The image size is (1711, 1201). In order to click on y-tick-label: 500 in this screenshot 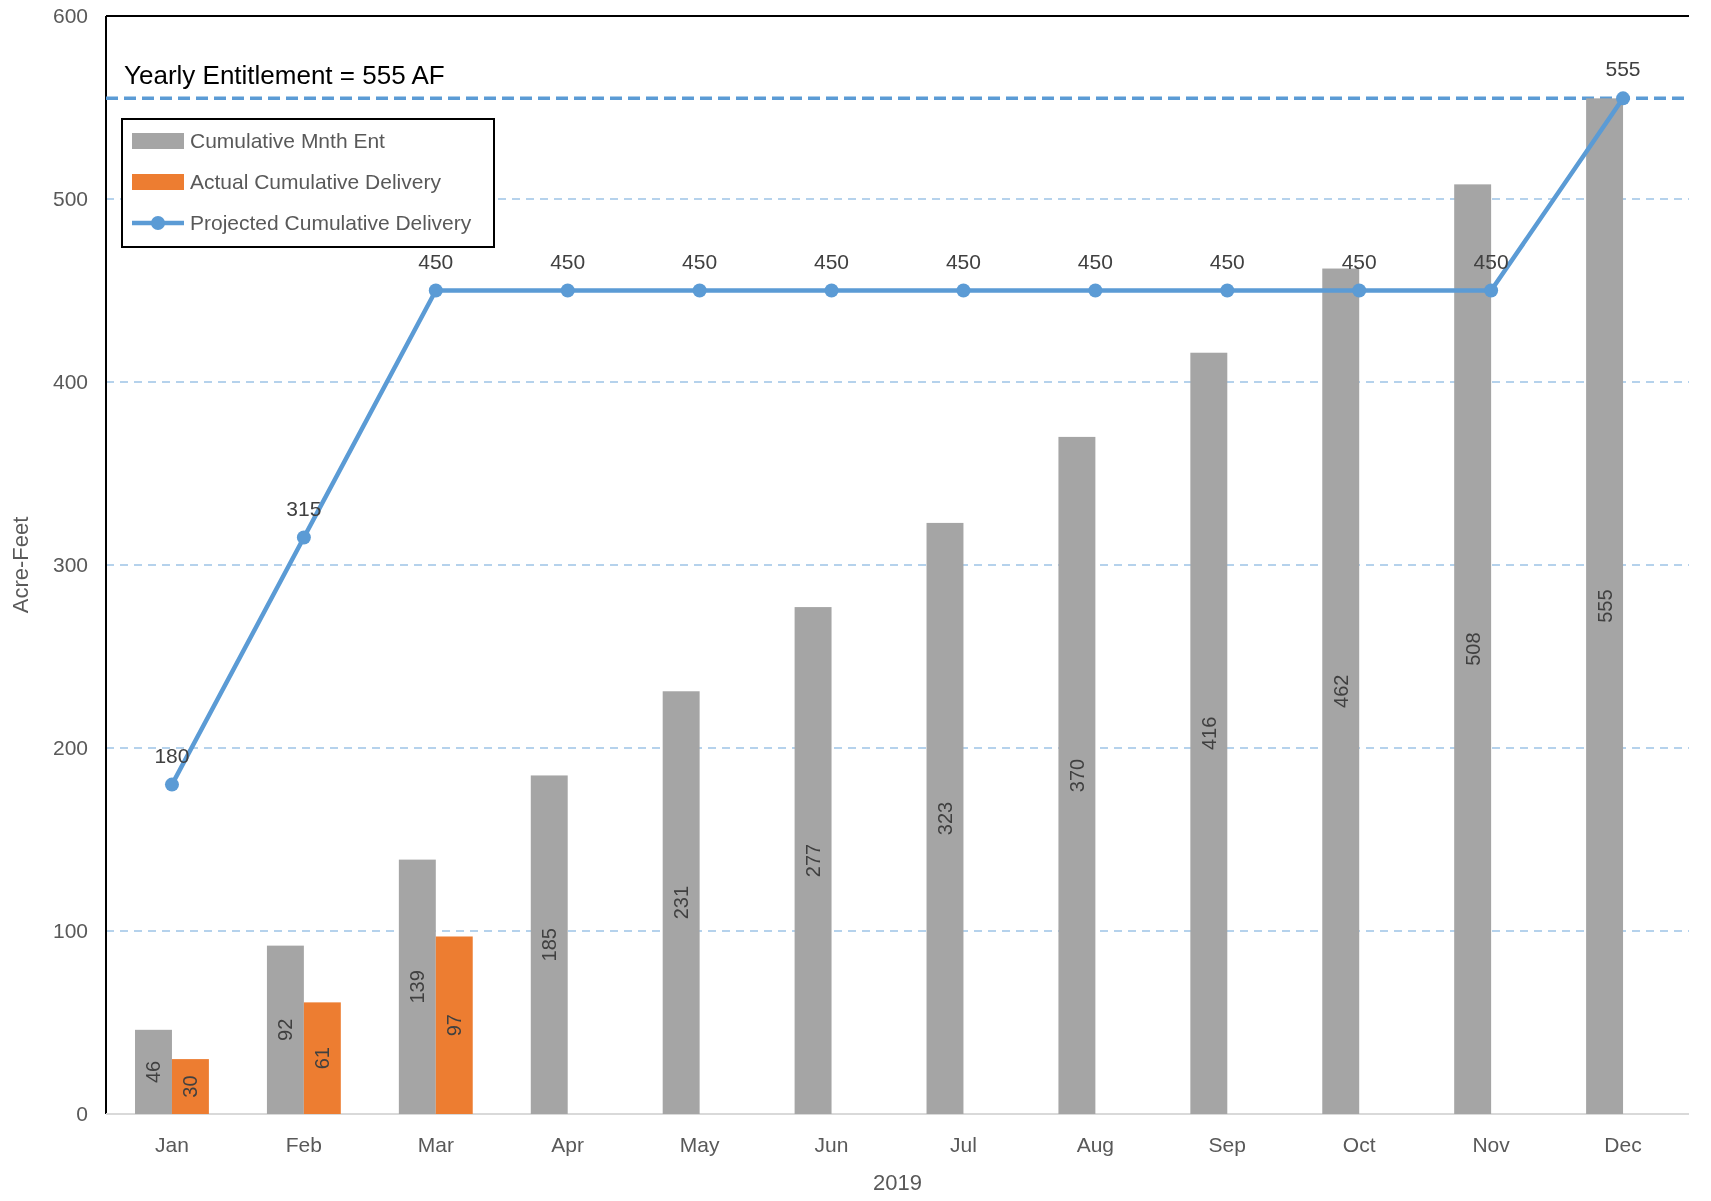, I will do `click(70, 199)`.